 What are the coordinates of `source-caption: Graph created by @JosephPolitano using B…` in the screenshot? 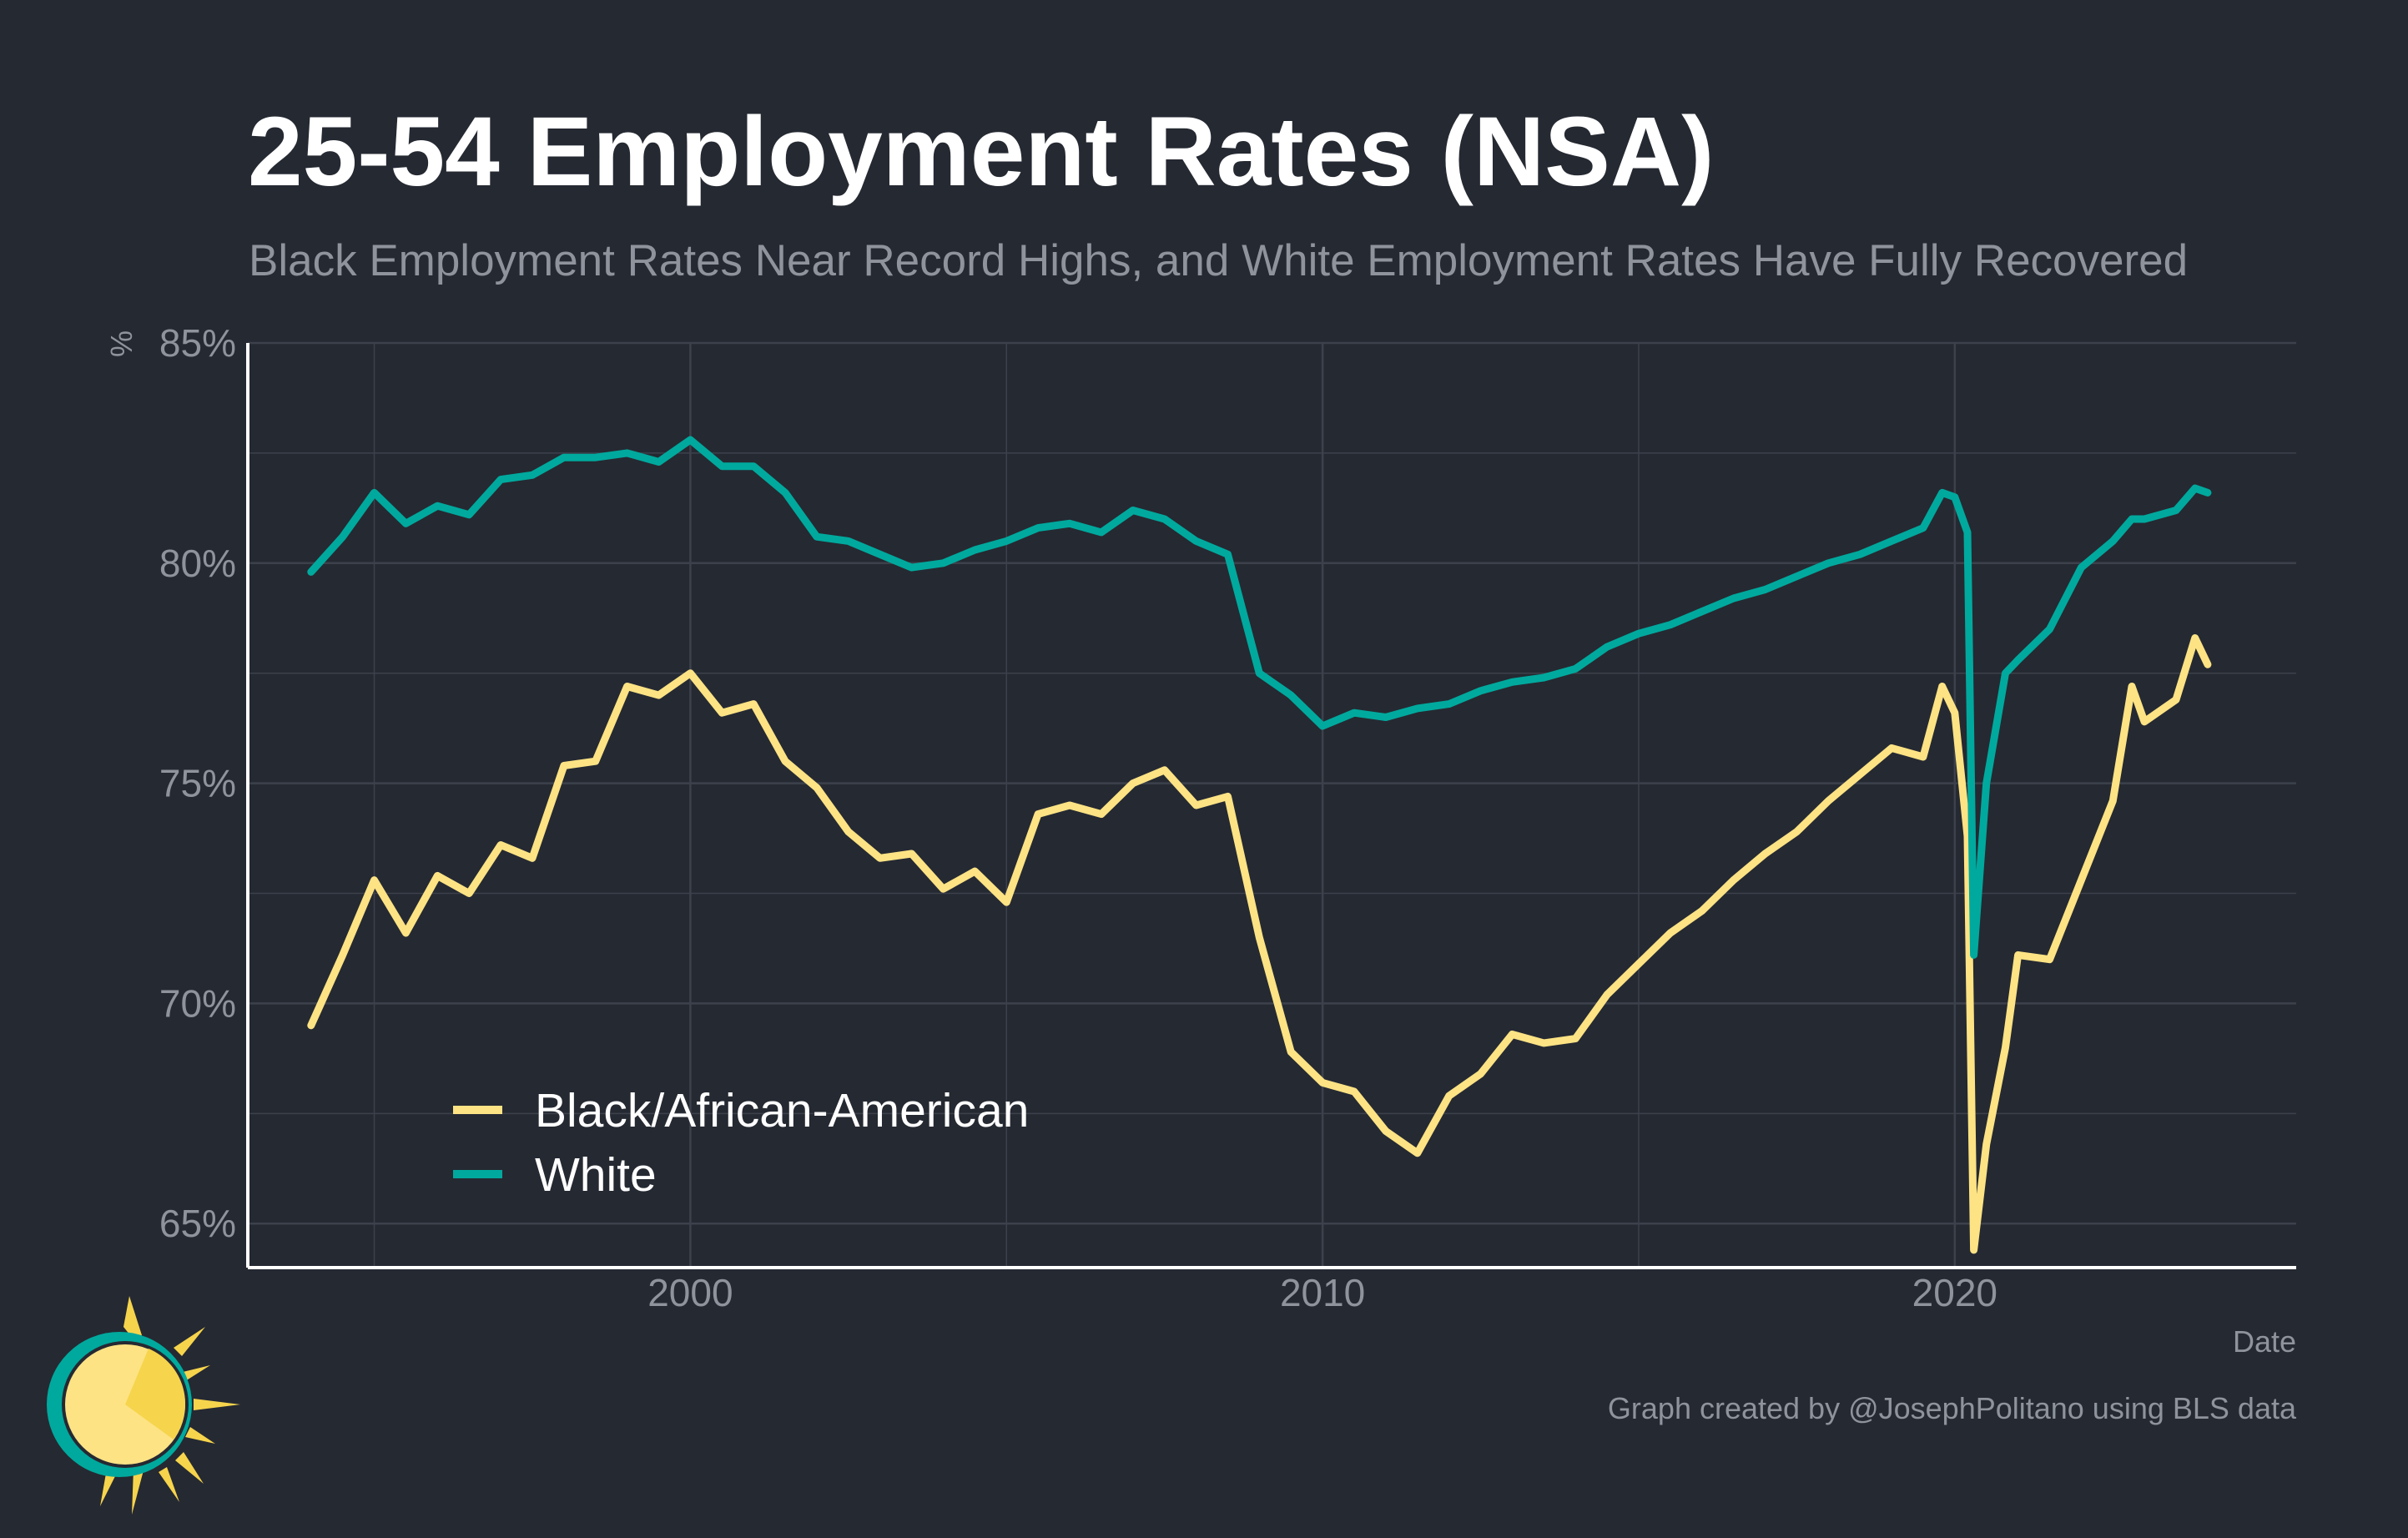 It's located at (1952, 1408).